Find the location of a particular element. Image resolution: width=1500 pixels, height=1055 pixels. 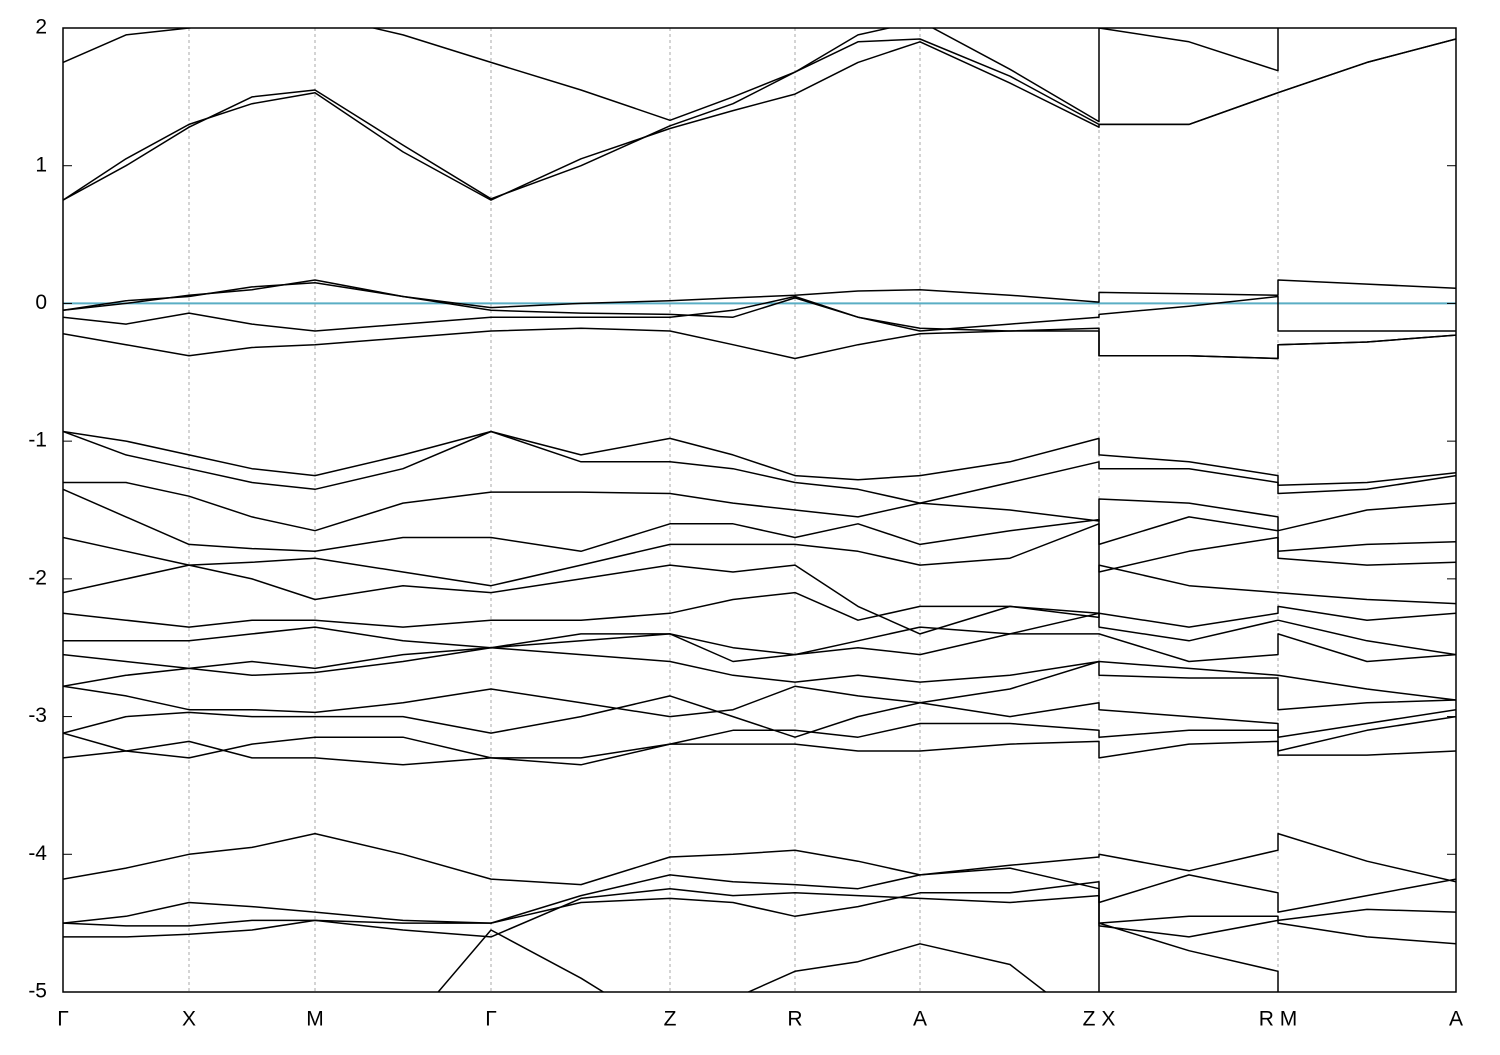

y-tick-label: 1 is located at coordinates (41, 164).